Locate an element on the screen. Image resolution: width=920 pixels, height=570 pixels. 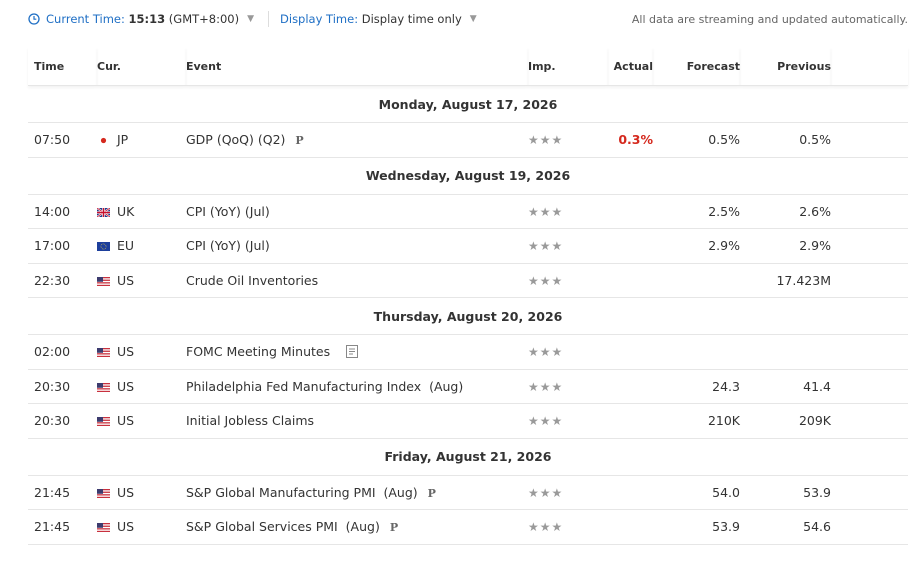
forecast: 2.5% is located at coordinates (696, 211).